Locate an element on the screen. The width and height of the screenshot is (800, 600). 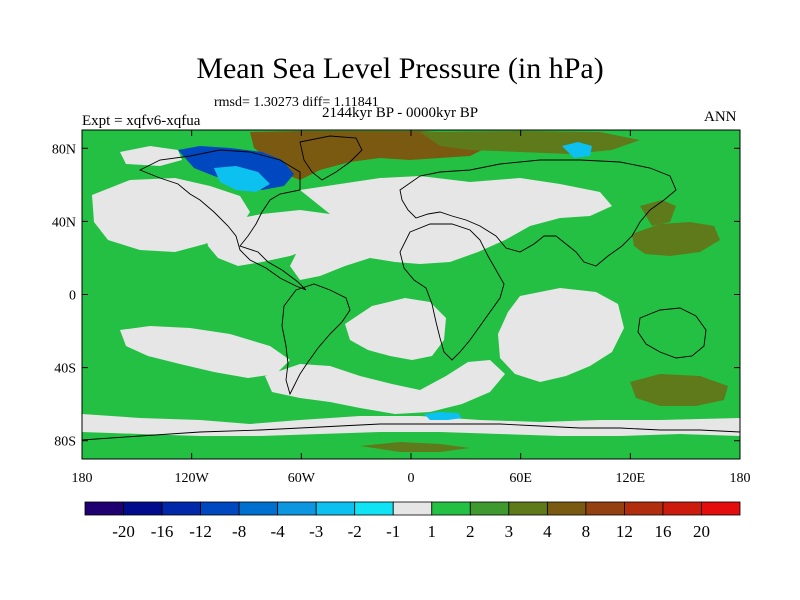
south-atlantic-patch is located at coordinates (395, 329).